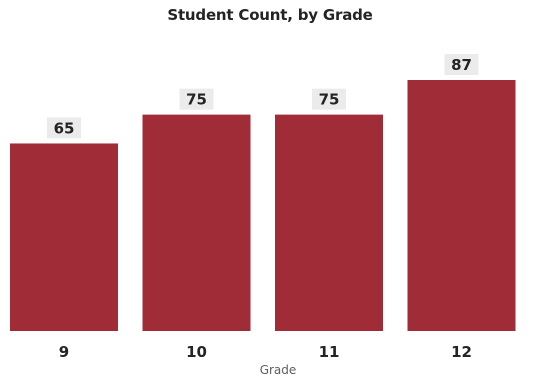 This screenshot has width=540, height=381. What do you see at coordinates (329, 352) in the screenshot?
I see `x-tick-label-11: 11` at bounding box center [329, 352].